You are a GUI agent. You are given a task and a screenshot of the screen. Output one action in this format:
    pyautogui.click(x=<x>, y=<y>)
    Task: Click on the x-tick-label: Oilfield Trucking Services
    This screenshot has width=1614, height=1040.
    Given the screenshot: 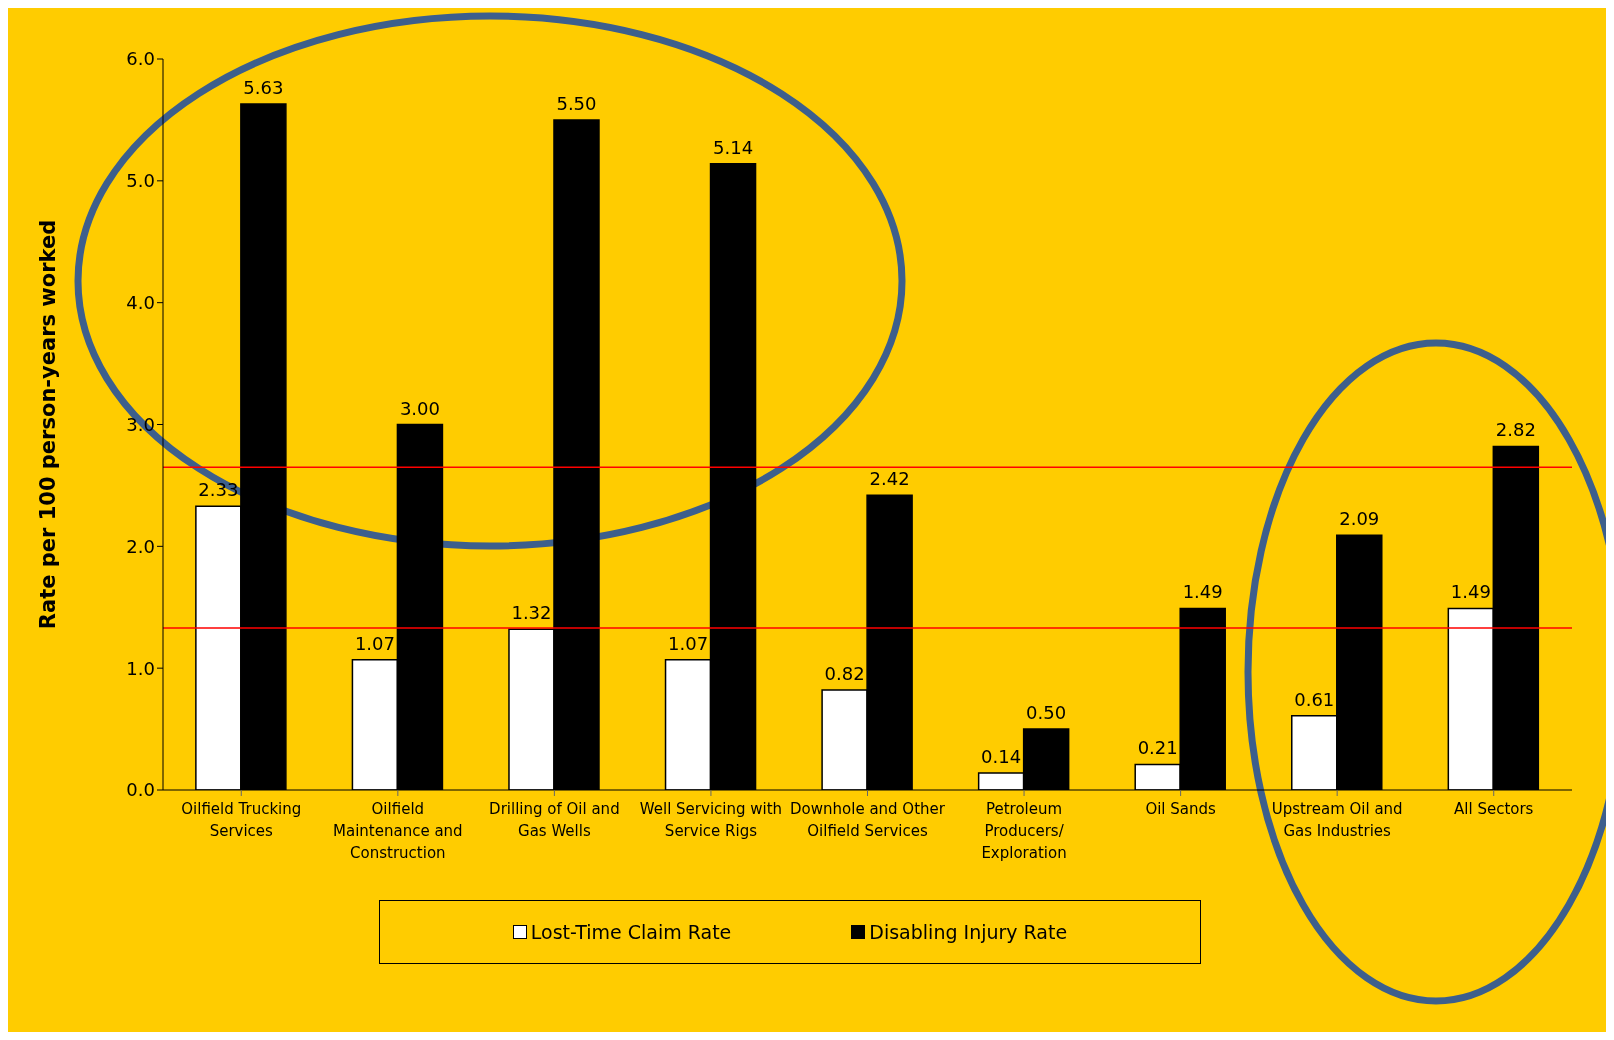 What is the action you would take?
    pyautogui.click(x=241, y=820)
    